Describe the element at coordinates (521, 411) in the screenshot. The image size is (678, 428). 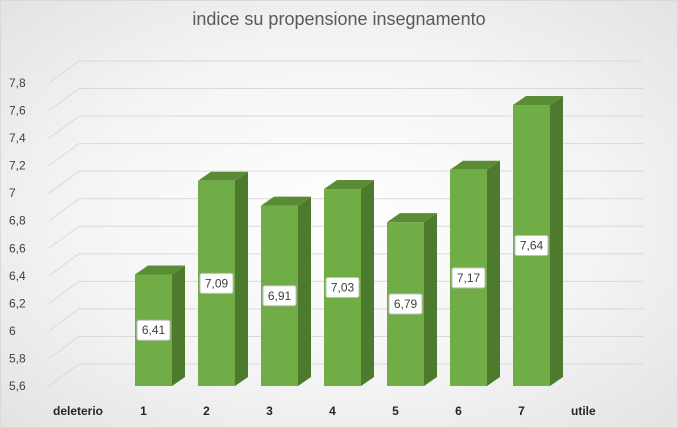
I see `x-tick-label: 7` at that location.